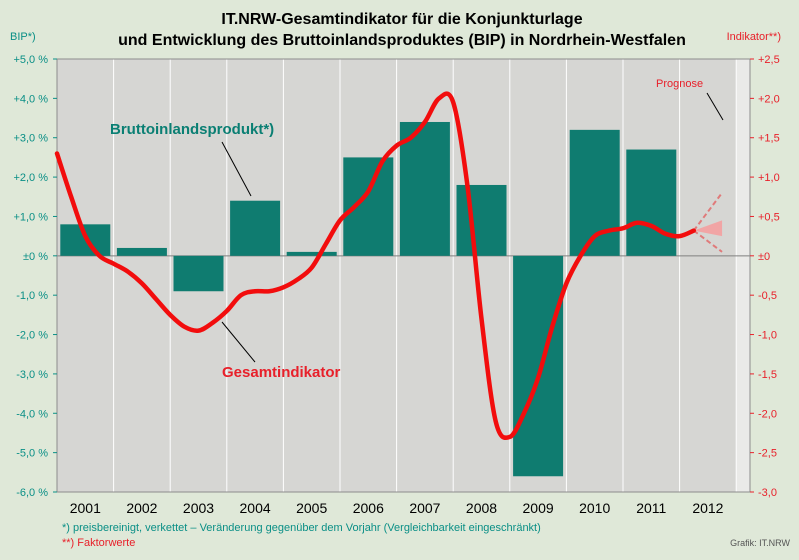 The image size is (799, 560). Describe the element at coordinates (769, 139) in the screenshot. I see `right-axis-tick-label: +1,5` at that location.